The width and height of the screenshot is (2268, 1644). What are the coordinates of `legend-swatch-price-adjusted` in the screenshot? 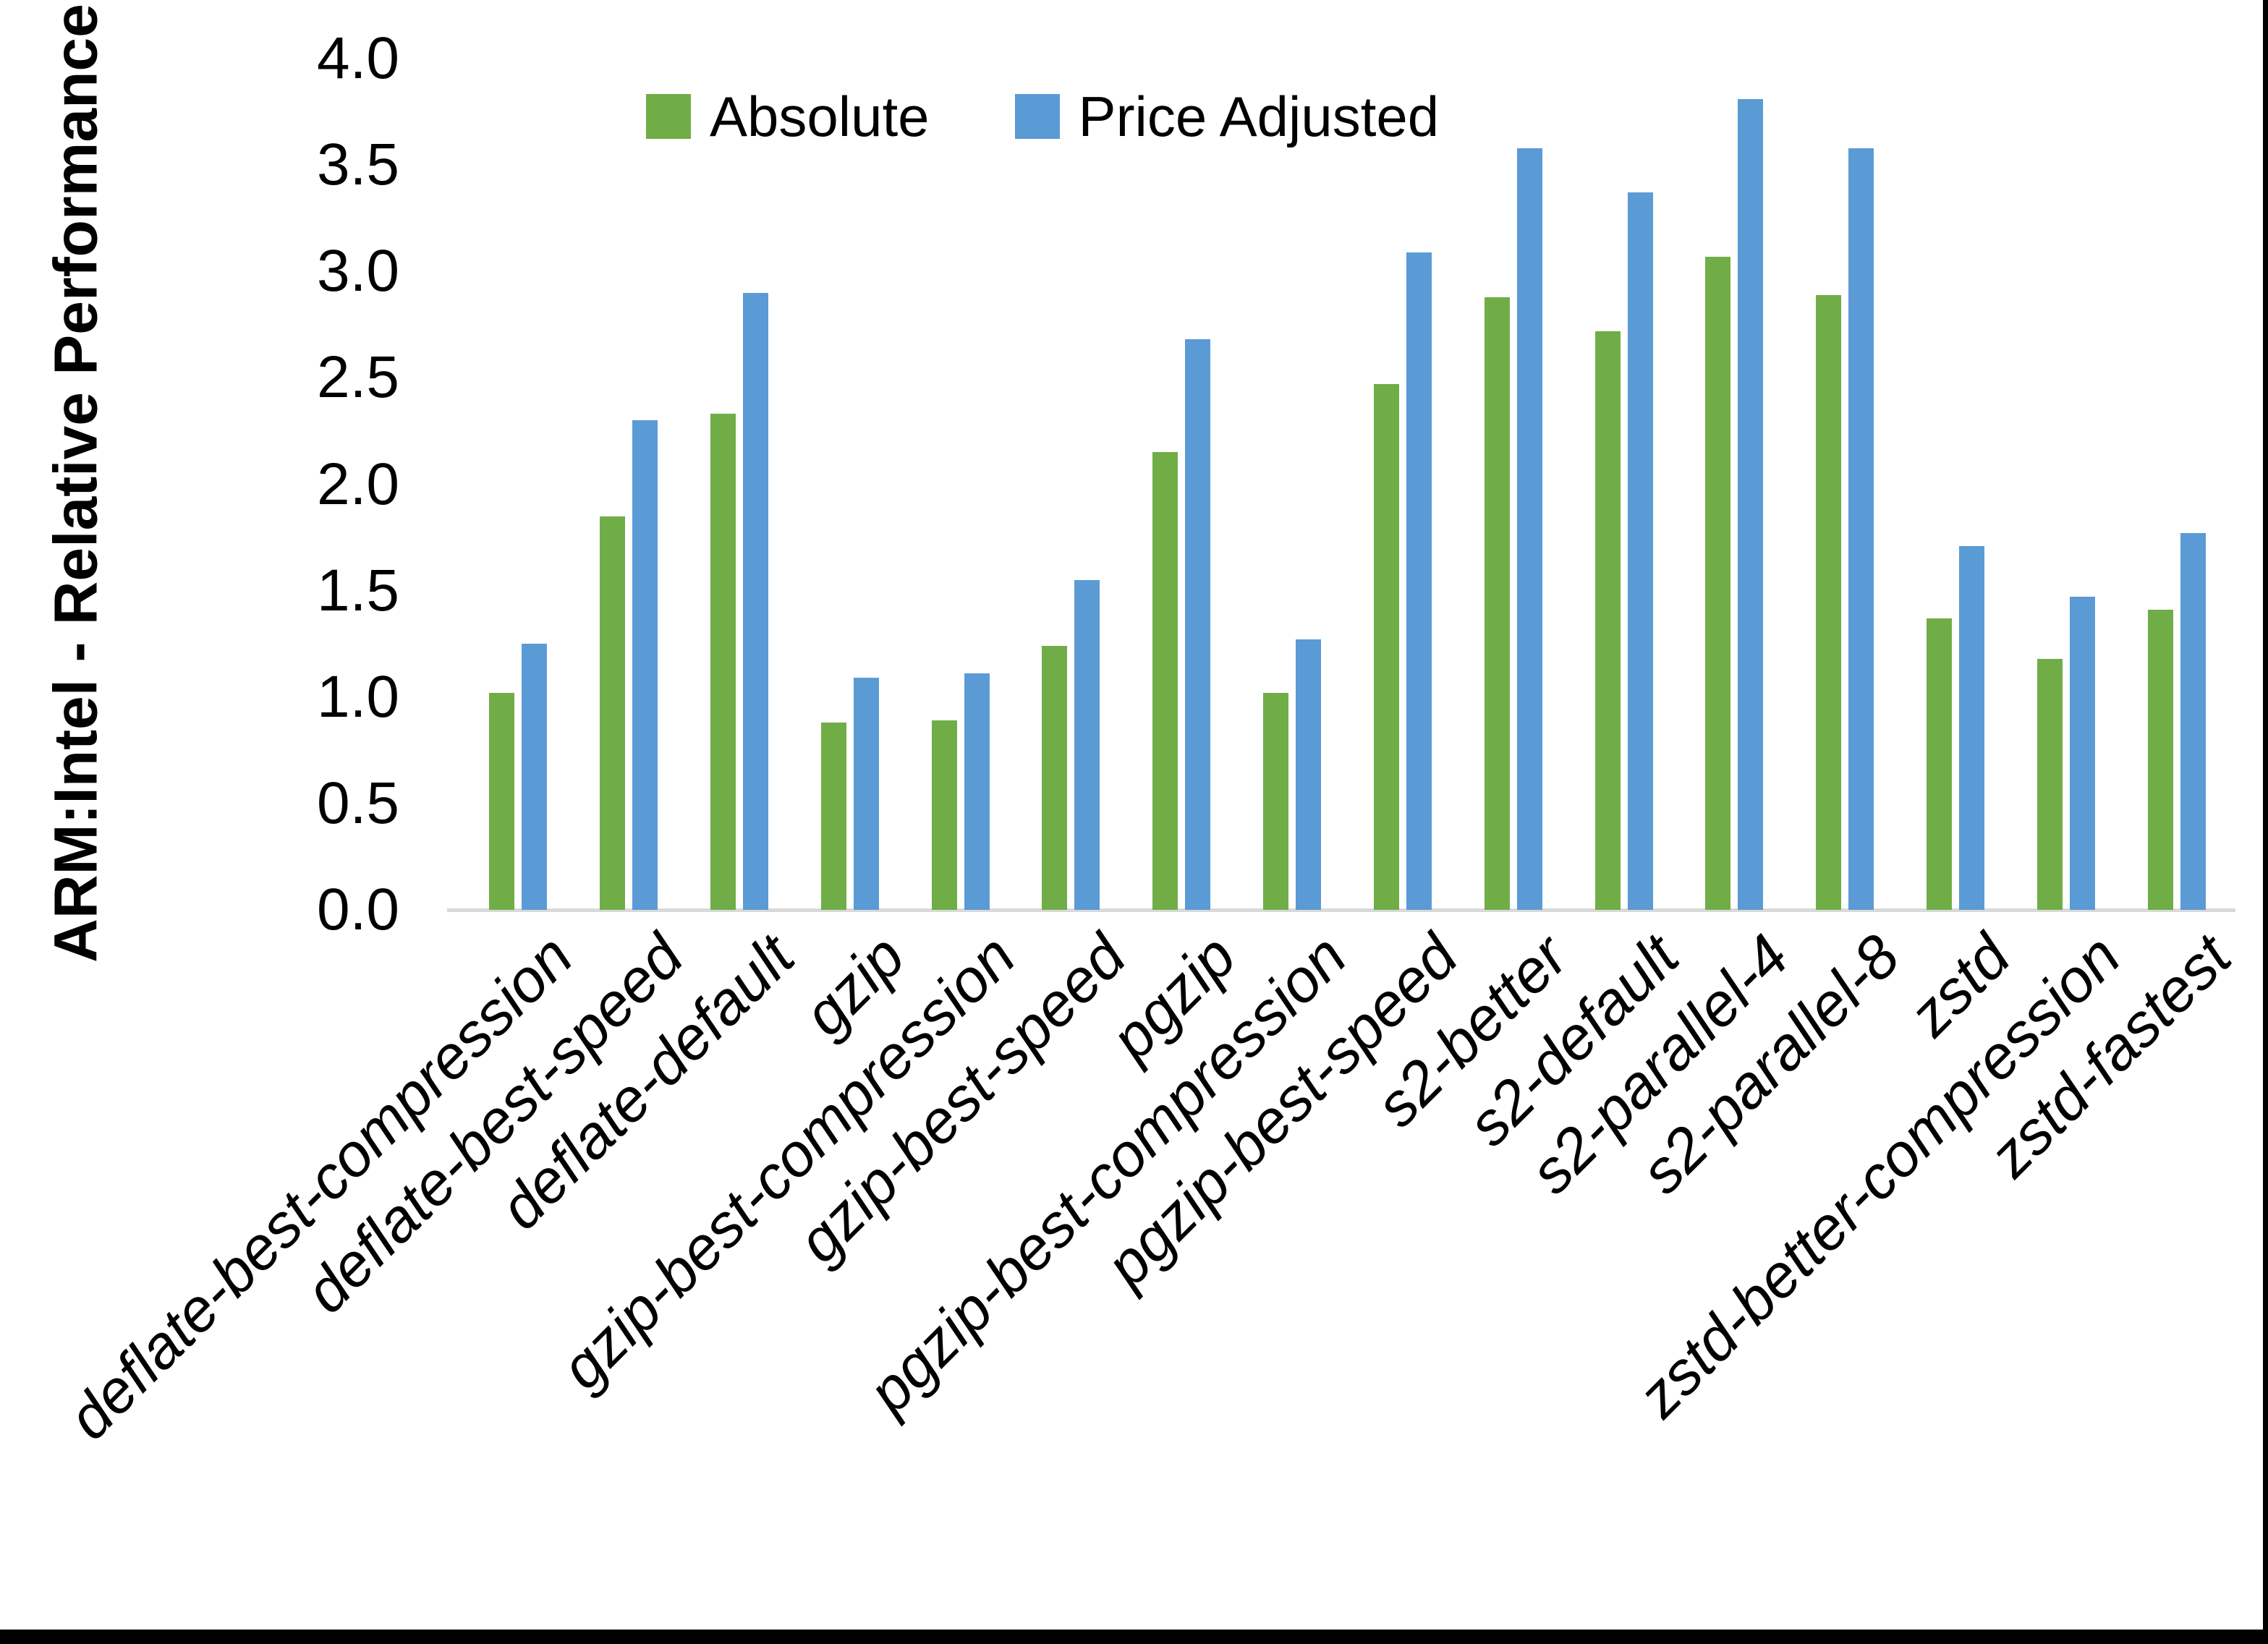 It's located at (1037, 116).